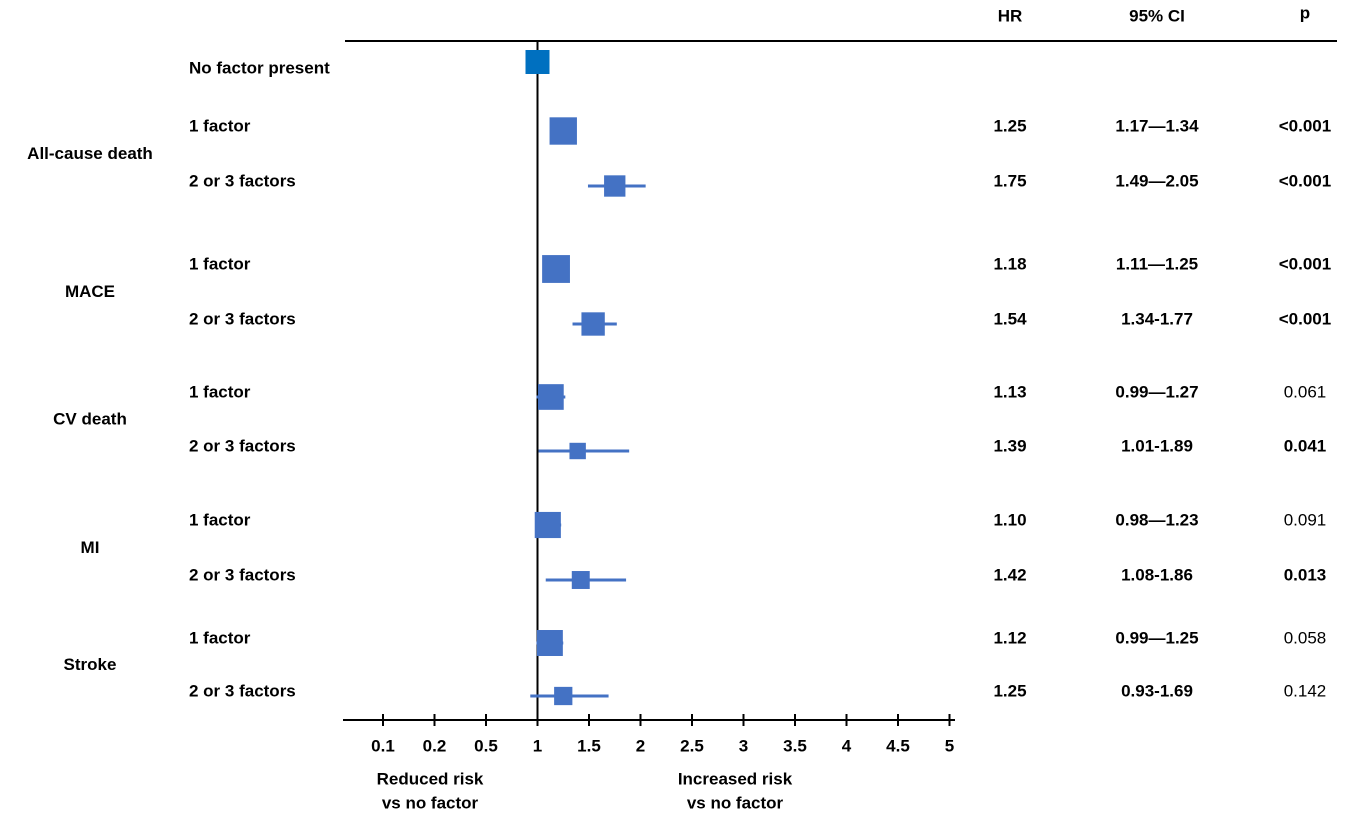  What do you see at coordinates (1157, 574) in the screenshot?
I see `ci-value: 1.08-1.86` at bounding box center [1157, 574].